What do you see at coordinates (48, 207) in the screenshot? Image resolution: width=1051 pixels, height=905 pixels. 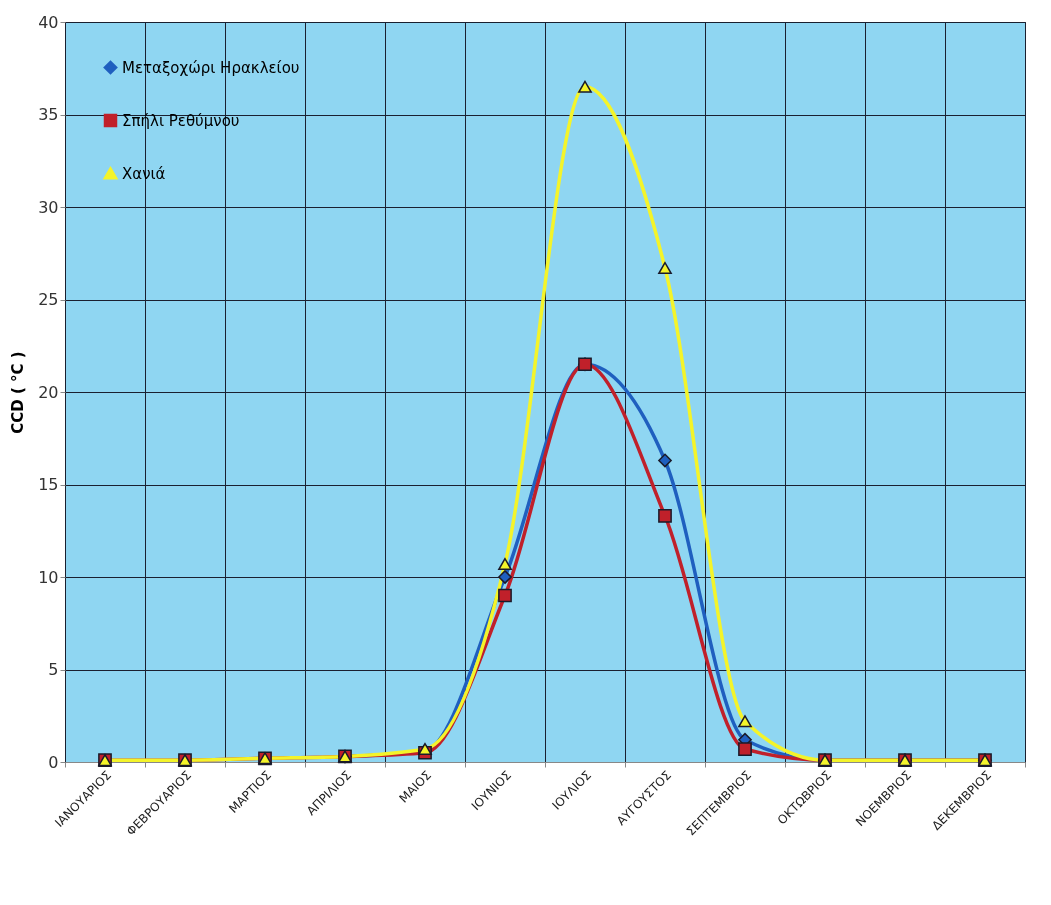 I see `y-tick-label: 30` at bounding box center [48, 207].